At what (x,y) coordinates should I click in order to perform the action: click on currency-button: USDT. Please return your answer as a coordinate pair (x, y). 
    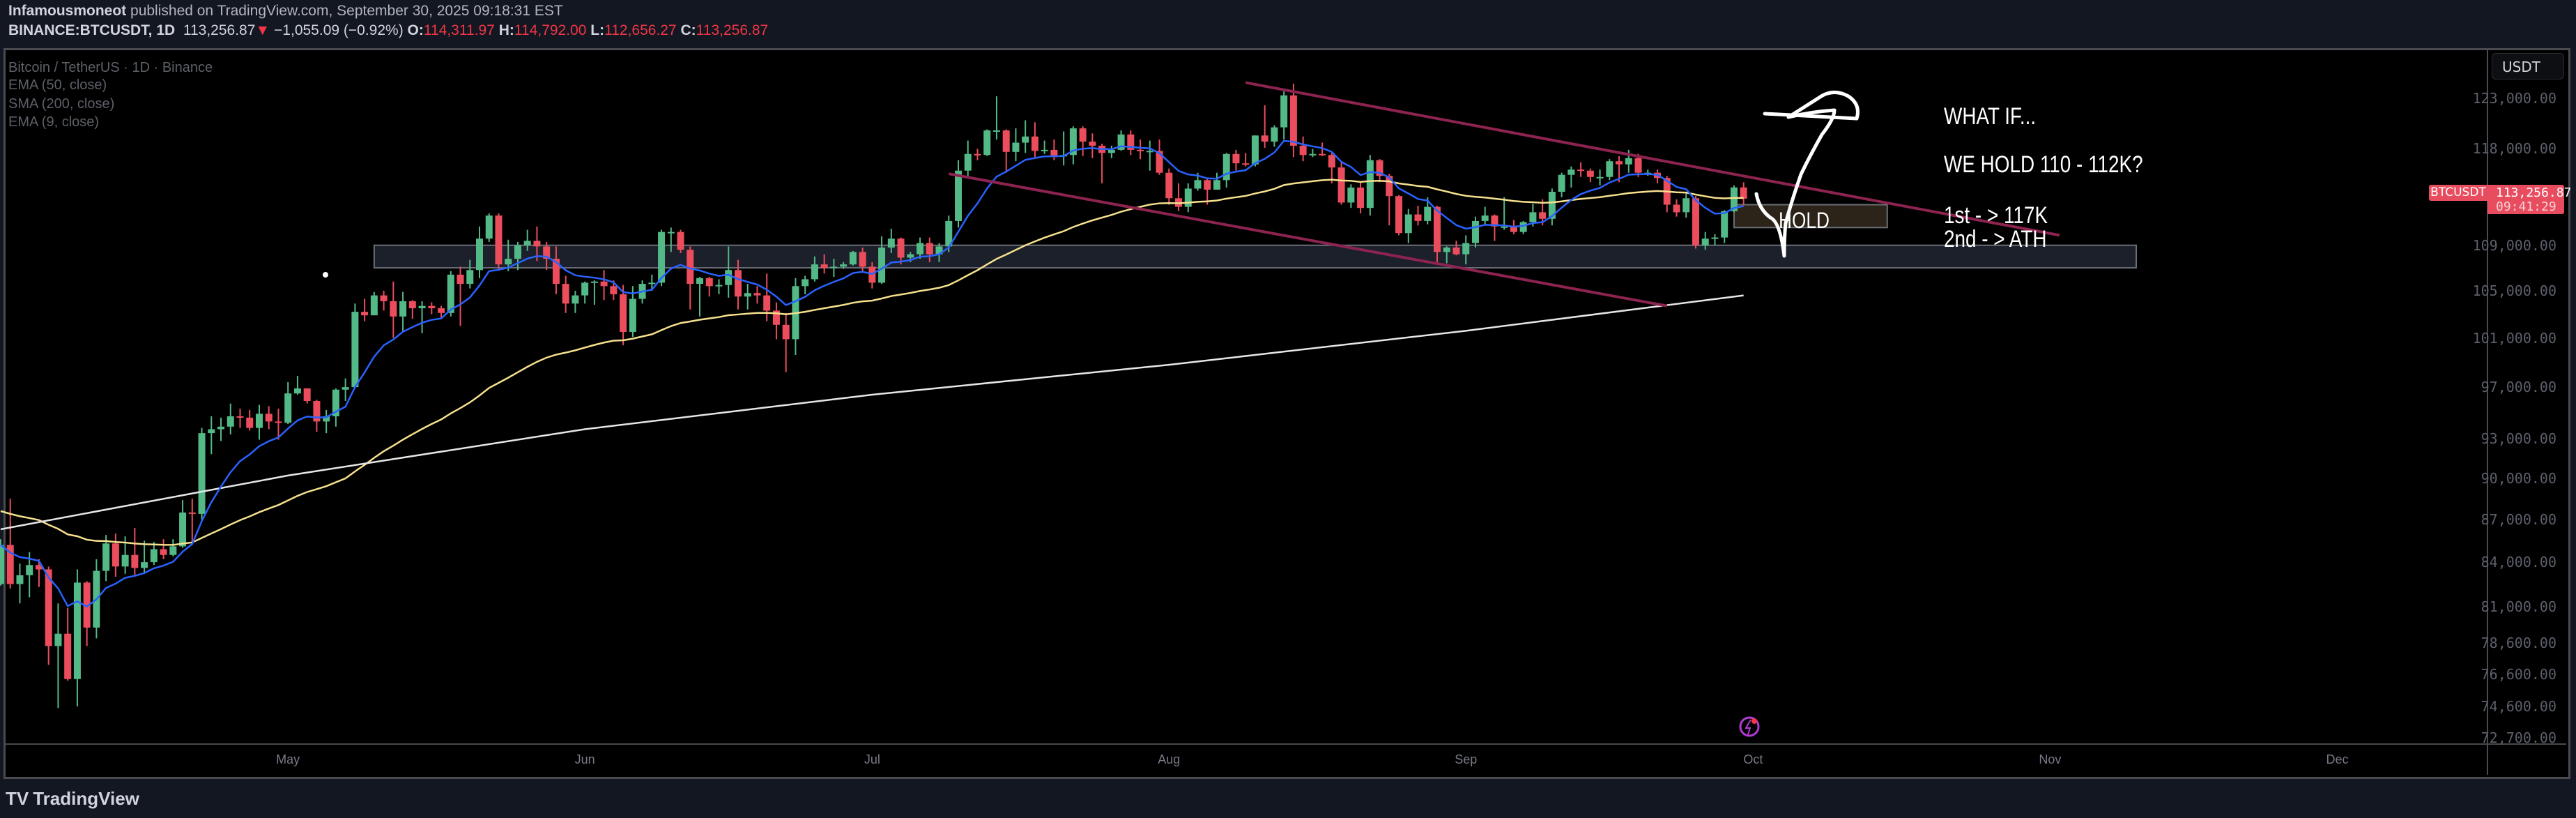
    Looking at the image, I should click on (2528, 66).